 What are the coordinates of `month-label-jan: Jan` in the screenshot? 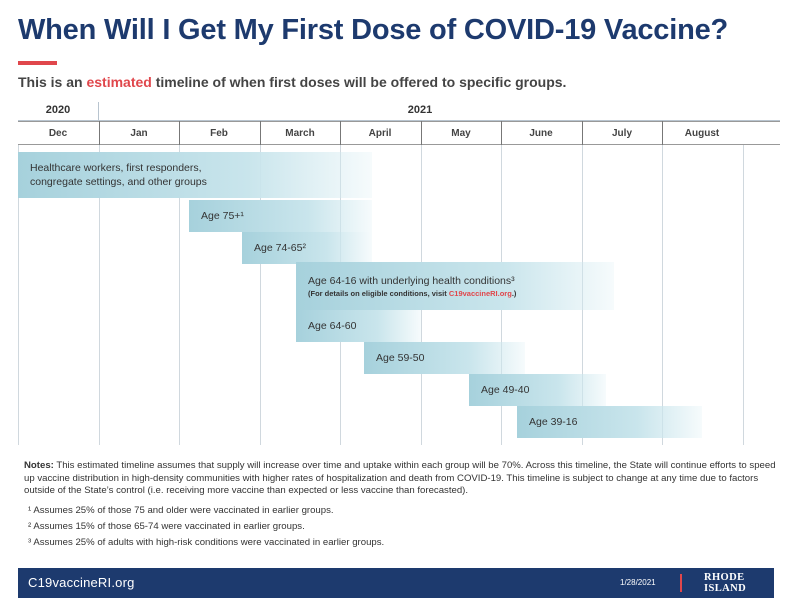 It's located at (139, 133).